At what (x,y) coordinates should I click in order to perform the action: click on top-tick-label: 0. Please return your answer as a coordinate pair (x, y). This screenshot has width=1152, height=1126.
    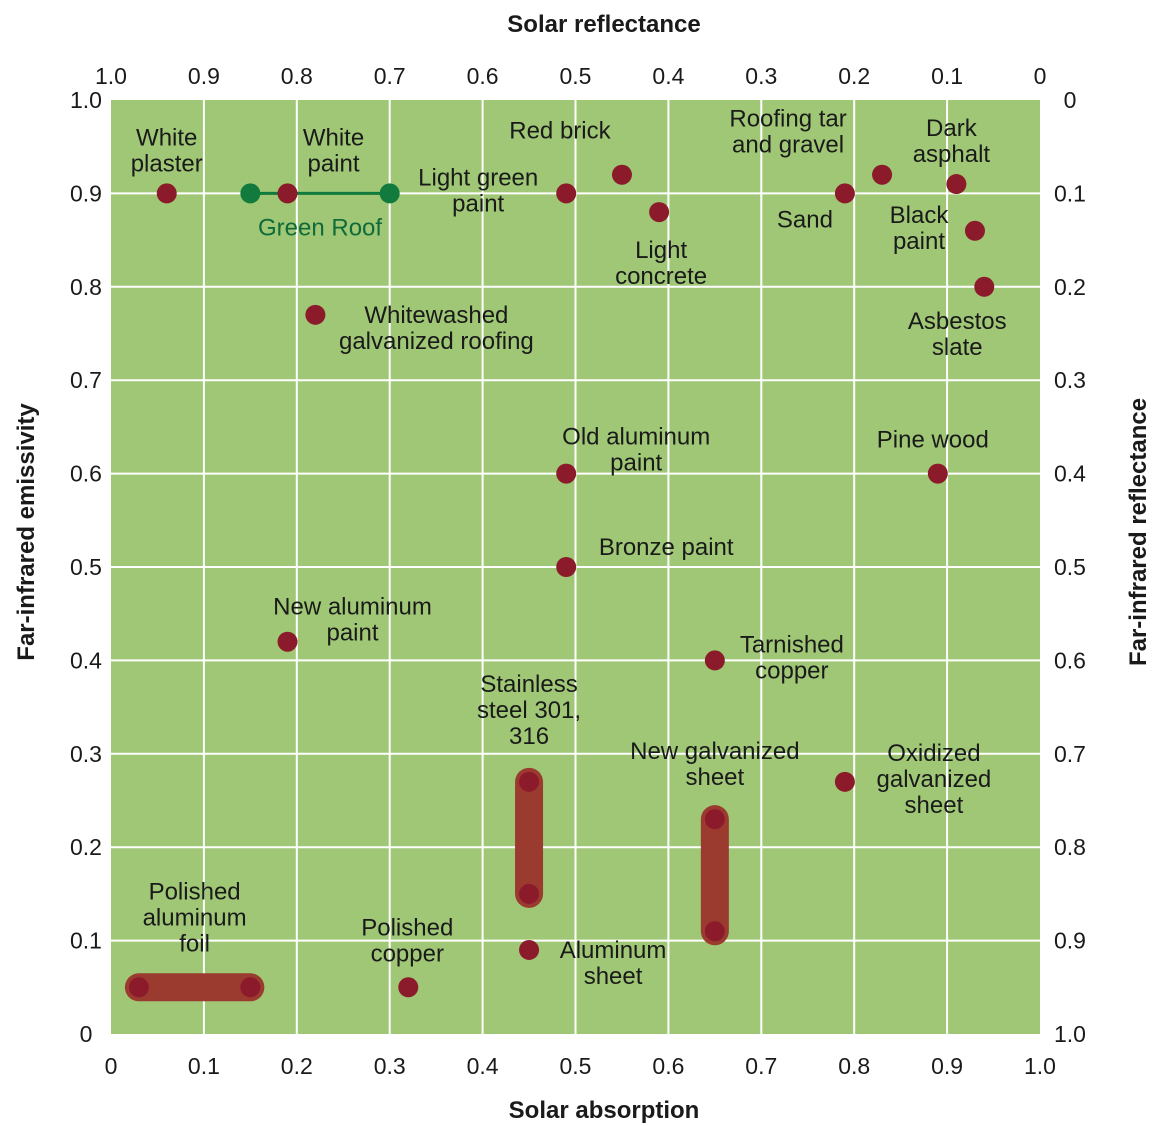
    Looking at the image, I should click on (1040, 76).